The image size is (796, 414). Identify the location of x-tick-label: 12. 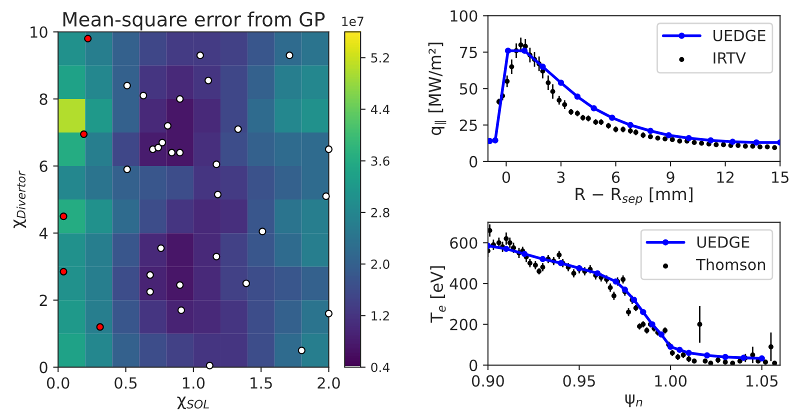
(725, 177).